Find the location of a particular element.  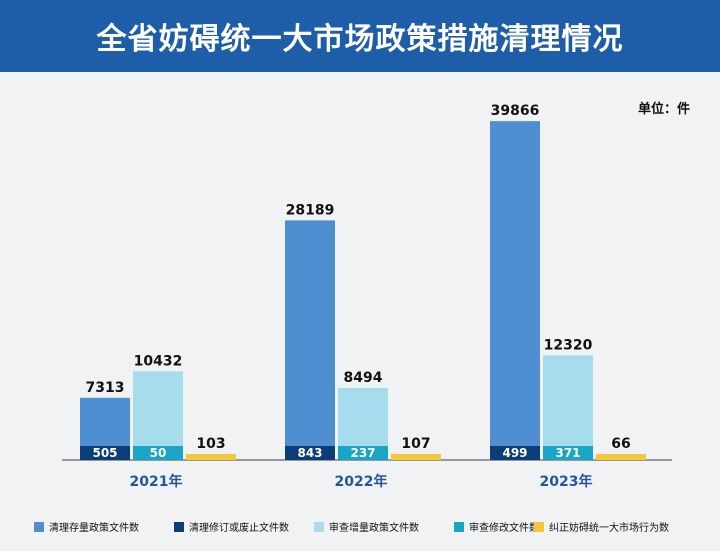

legend-label: 审查修改文件数 is located at coordinates (504, 528).